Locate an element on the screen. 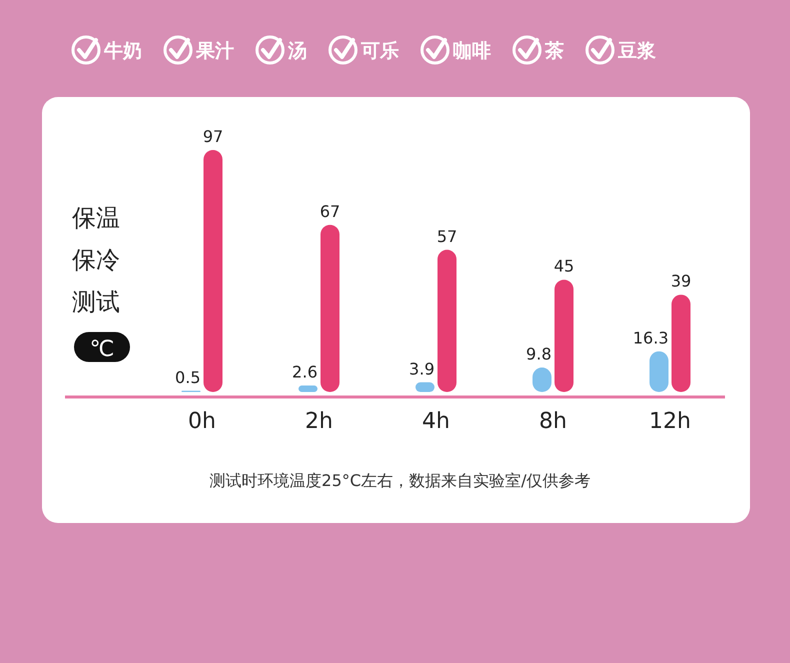 The height and width of the screenshot is (663, 790). data-label: 0.5 is located at coordinates (187, 377).